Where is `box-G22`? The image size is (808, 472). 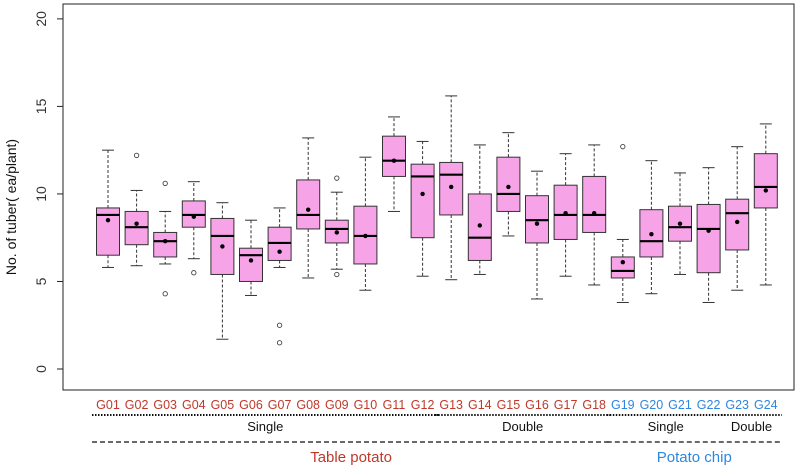 box-G22 is located at coordinates (708, 235).